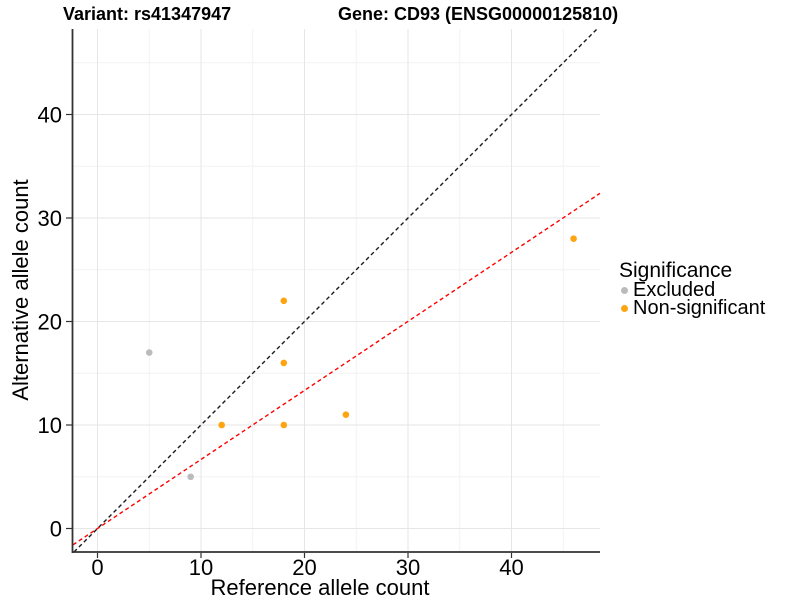  Describe the element at coordinates (699, 307) in the screenshot. I see `legend-item-label: Non-significant` at that location.